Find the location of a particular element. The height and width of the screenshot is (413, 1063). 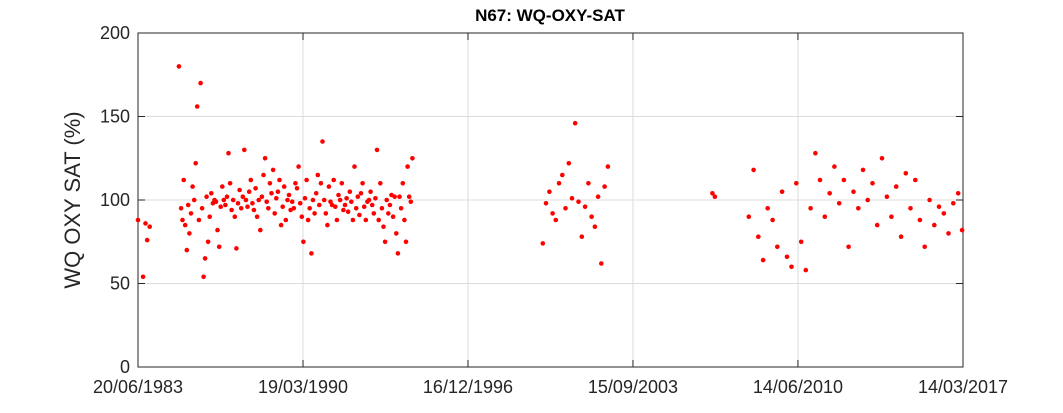

y-tick-label: 150 is located at coordinates (115, 117).